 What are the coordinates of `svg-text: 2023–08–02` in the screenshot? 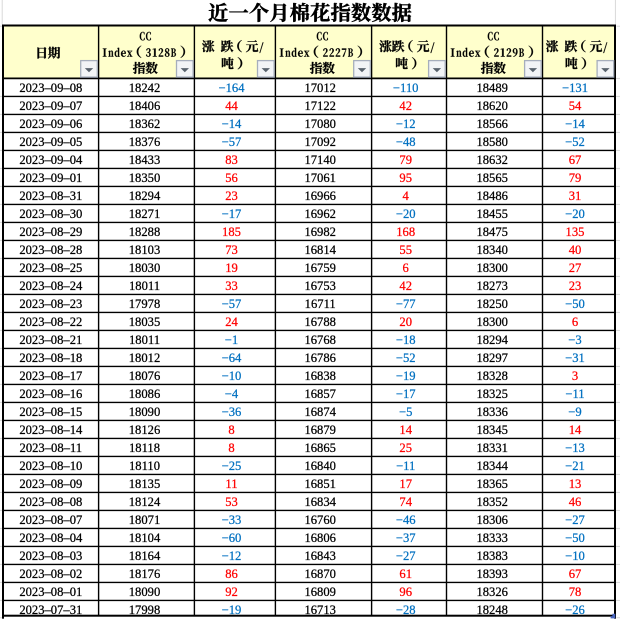 It's located at (50, 574).